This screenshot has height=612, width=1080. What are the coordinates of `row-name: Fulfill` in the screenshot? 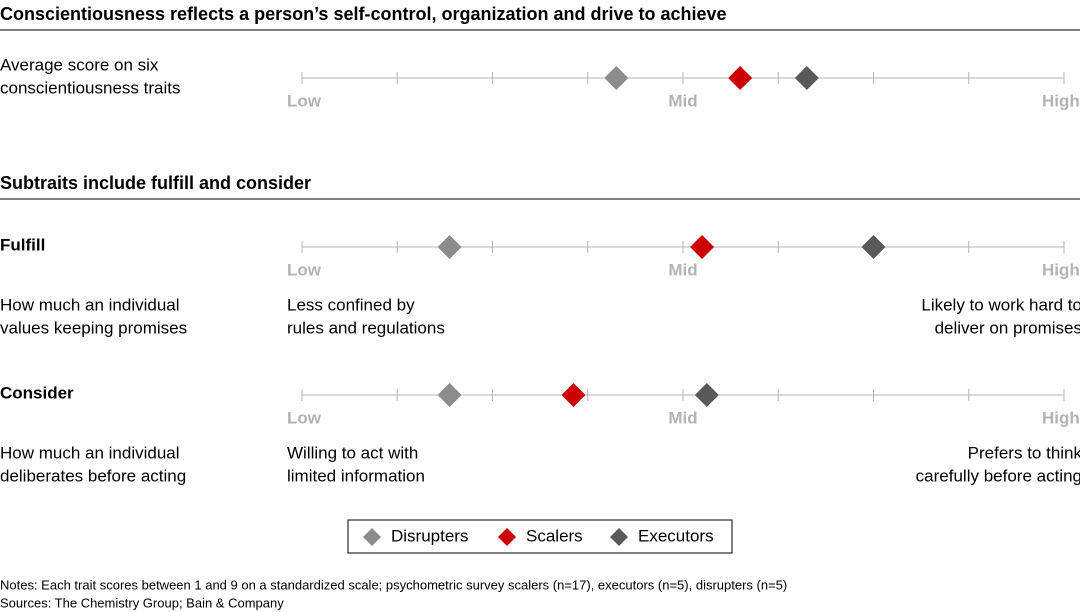 It's located at (22, 244).